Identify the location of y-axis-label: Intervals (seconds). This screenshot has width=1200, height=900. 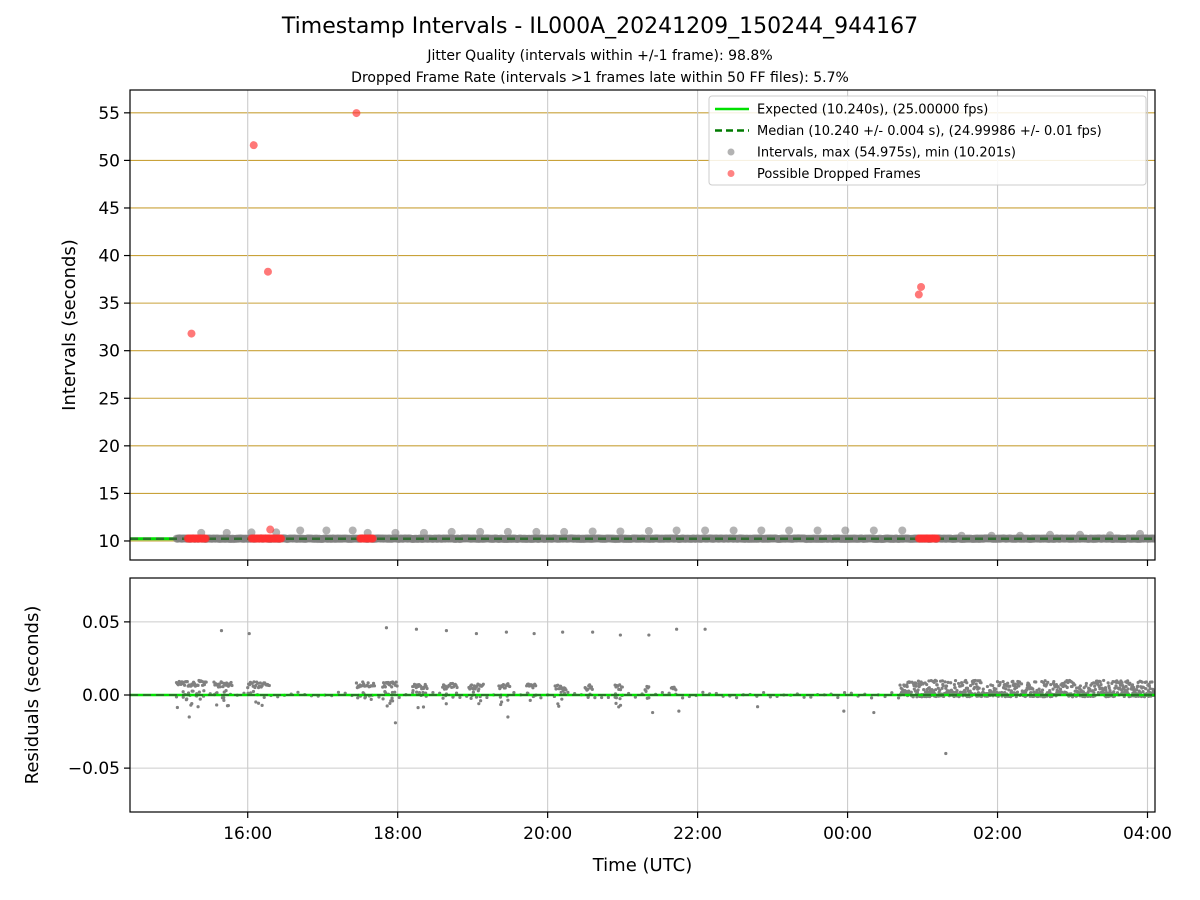
(69, 325).